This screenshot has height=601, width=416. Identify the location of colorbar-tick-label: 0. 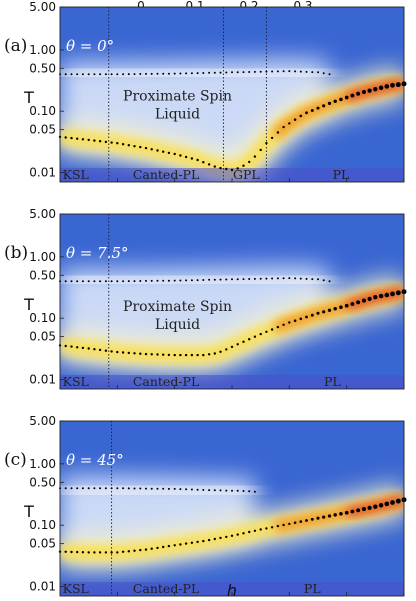
(141, 6).